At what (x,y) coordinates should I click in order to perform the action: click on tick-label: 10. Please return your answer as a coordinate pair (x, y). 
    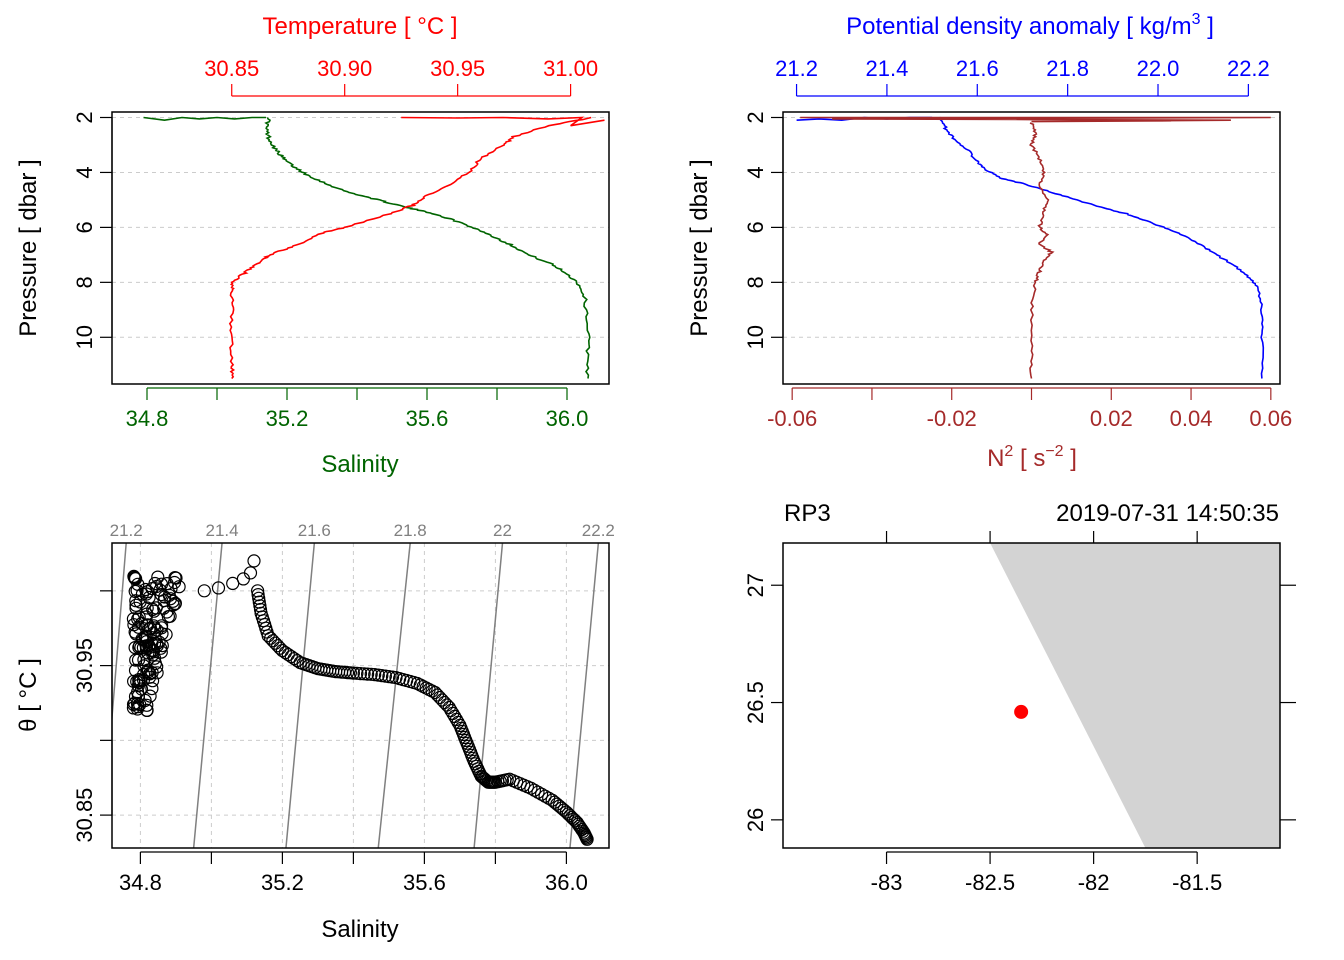
    Looking at the image, I should click on (84, 337).